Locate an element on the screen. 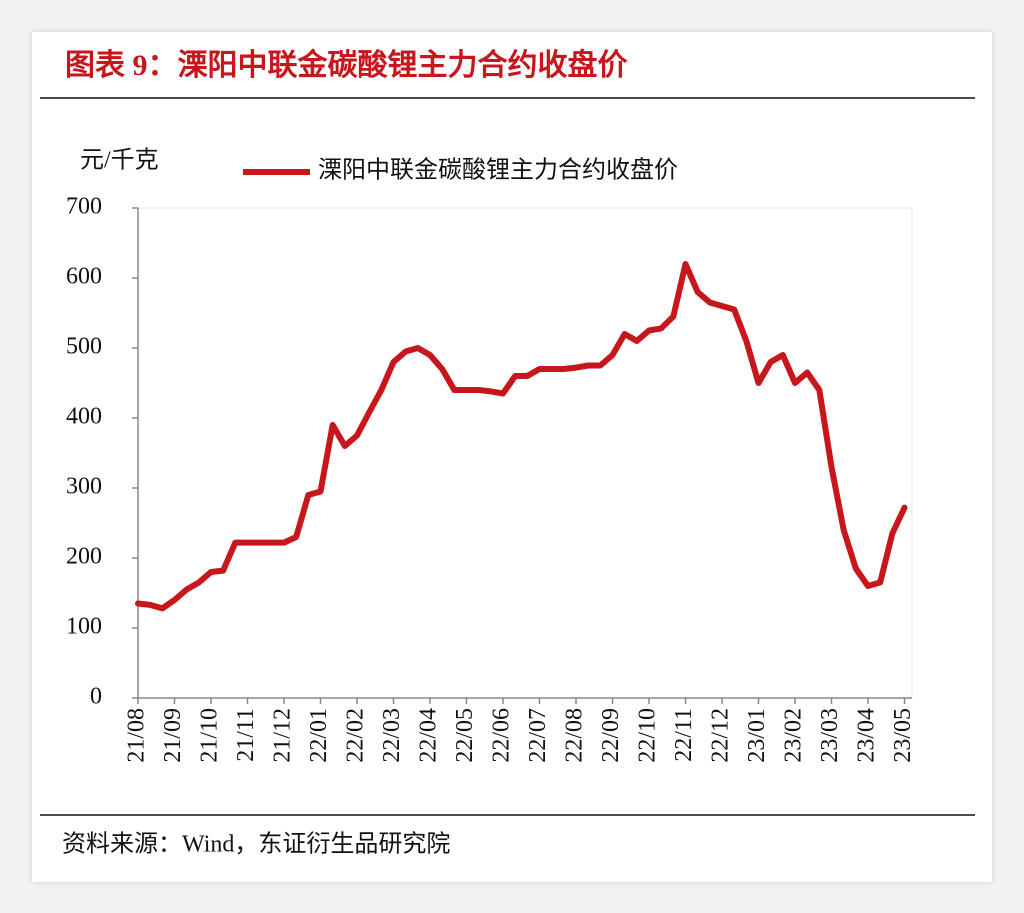  x-tick-label: 21/08 is located at coordinates (137, 735).